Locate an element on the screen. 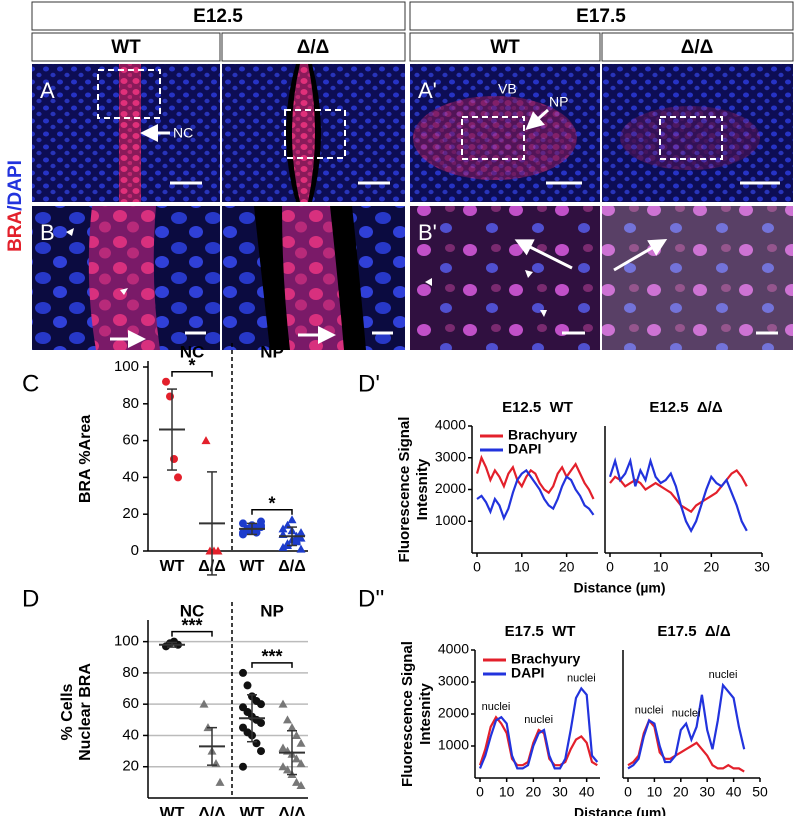  panel-label: B is located at coordinates (47, 232).